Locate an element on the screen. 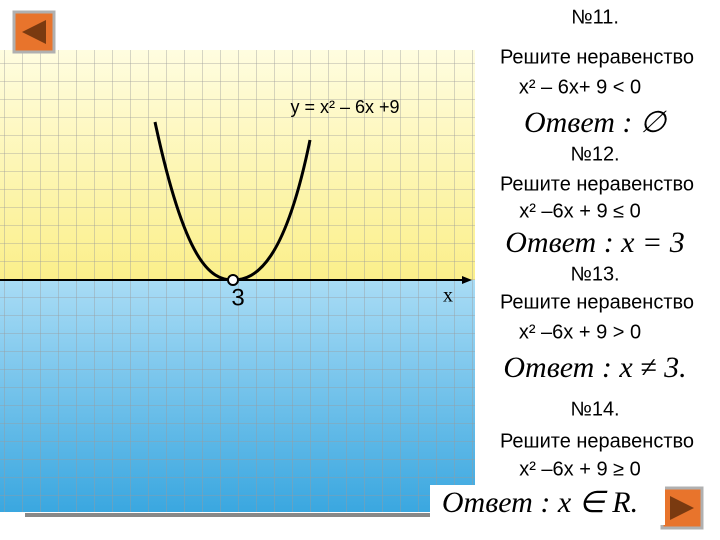 This screenshot has height=540, width=720. next-button is located at coordinates (682, 508).